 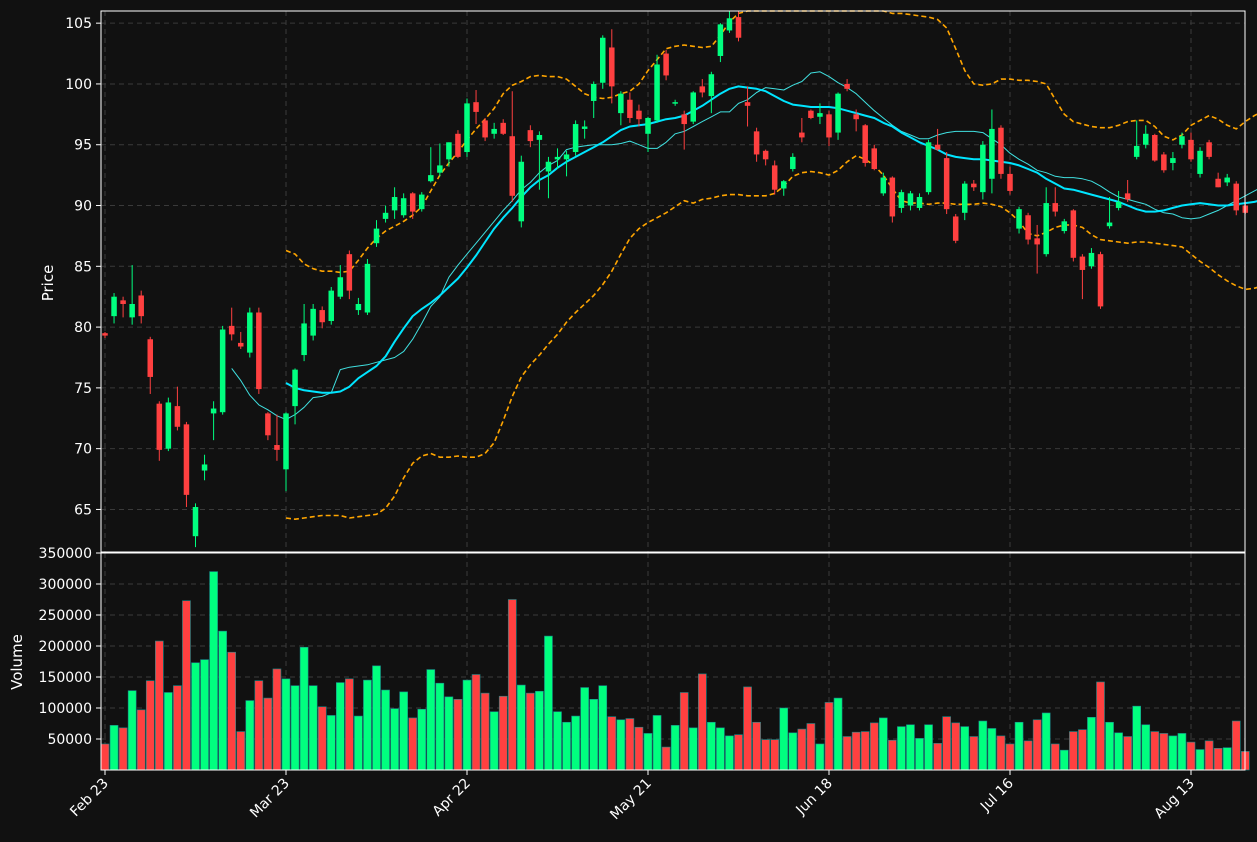 I want to click on price-tick-label: 85, so click(x=83, y=267).